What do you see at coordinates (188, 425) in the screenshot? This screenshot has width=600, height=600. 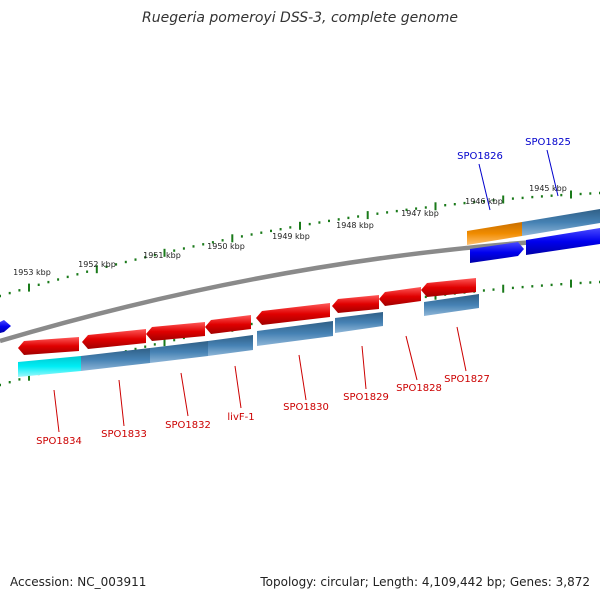 I see `gene-label: SPO1832` at bounding box center [188, 425].